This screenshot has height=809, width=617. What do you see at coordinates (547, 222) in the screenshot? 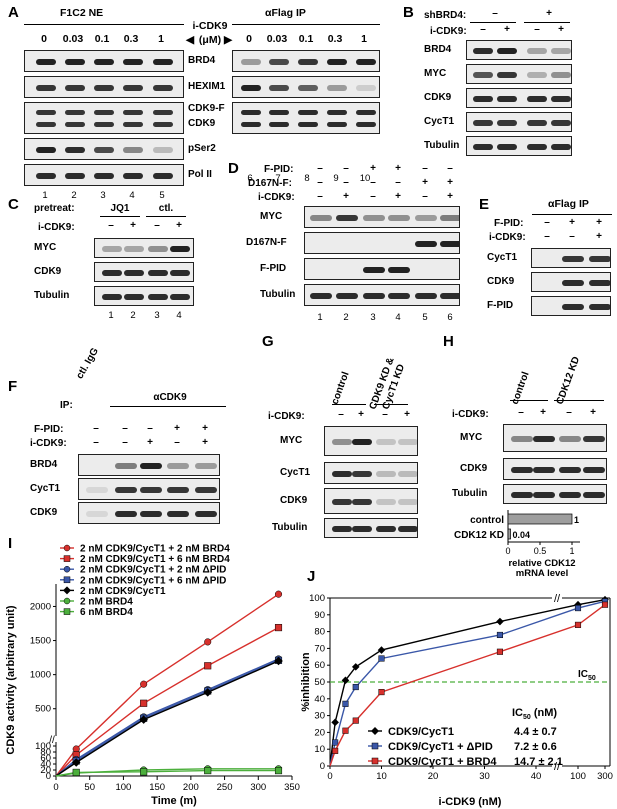
I see `e-sign-0-0: –` at bounding box center [547, 222].